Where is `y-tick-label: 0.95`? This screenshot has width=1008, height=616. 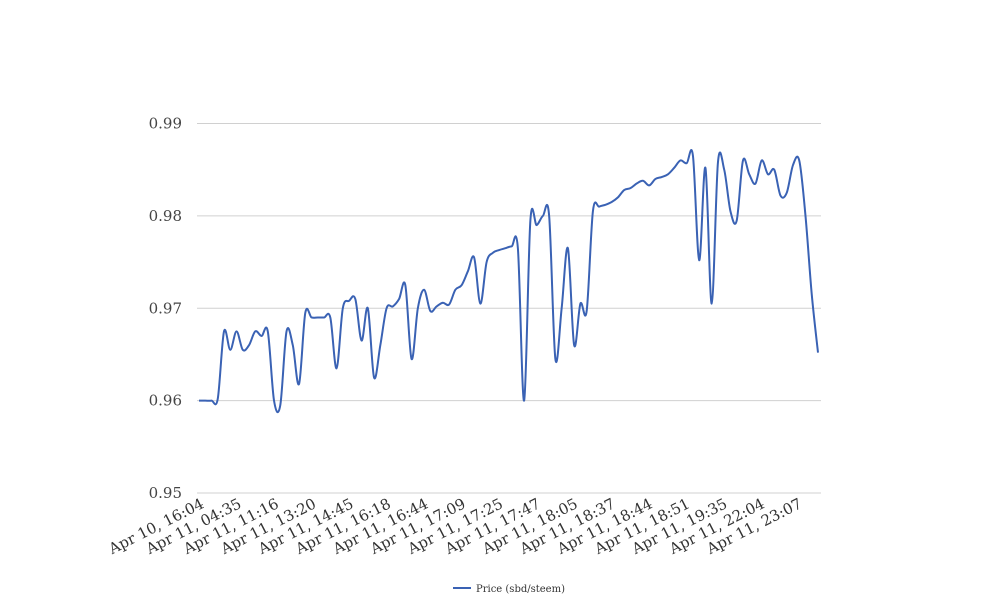 y-tick-label: 0.95 is located at coordinates (165, 493).